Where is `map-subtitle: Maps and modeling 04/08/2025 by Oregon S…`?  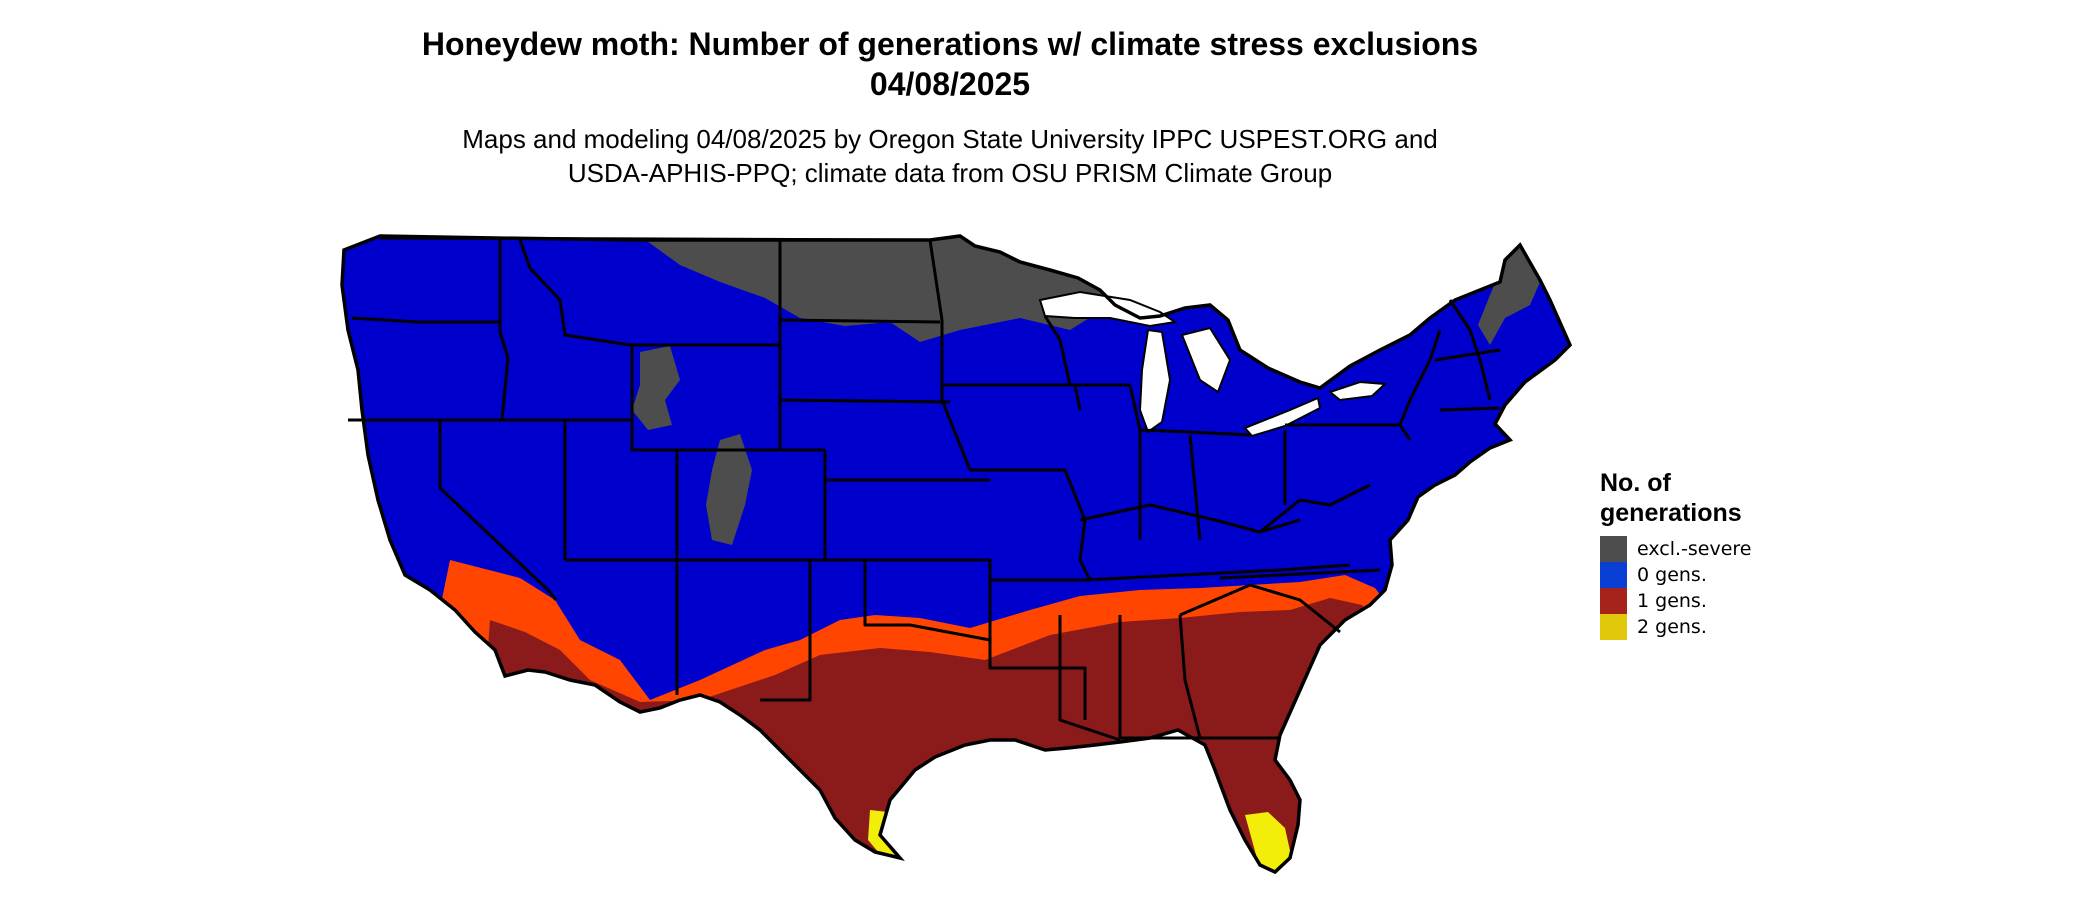
map-subtitle: Maps and modeling 04/08/2025 by Oregon S… is located at coordinates (950, 156).